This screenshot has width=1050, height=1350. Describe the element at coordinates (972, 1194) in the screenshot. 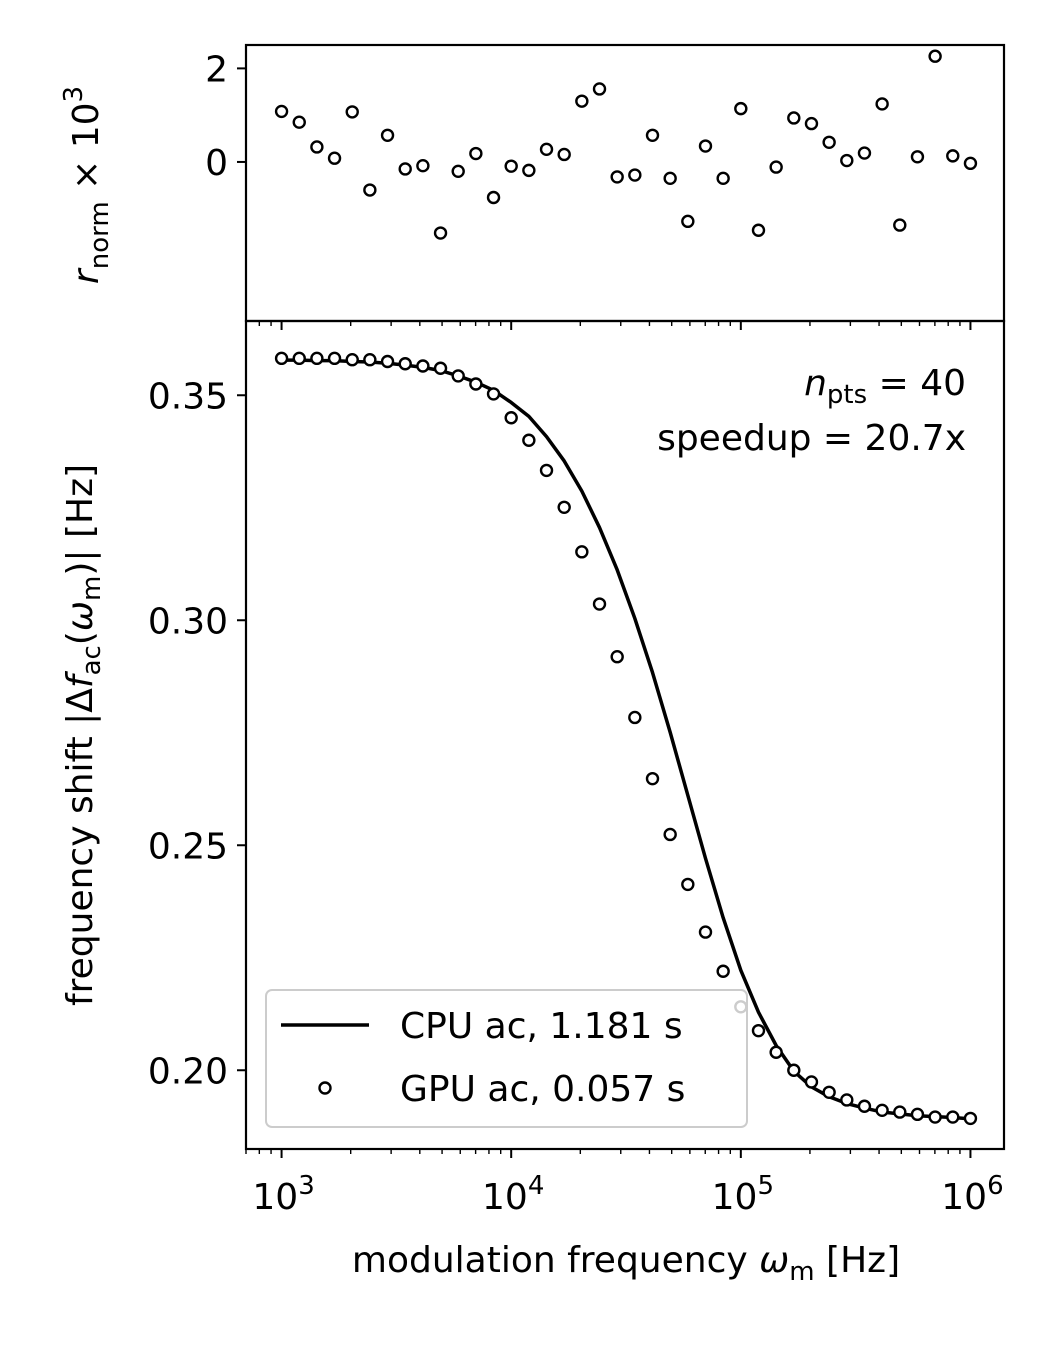

I see `main-x-tick-label: 10⁶` at that location.